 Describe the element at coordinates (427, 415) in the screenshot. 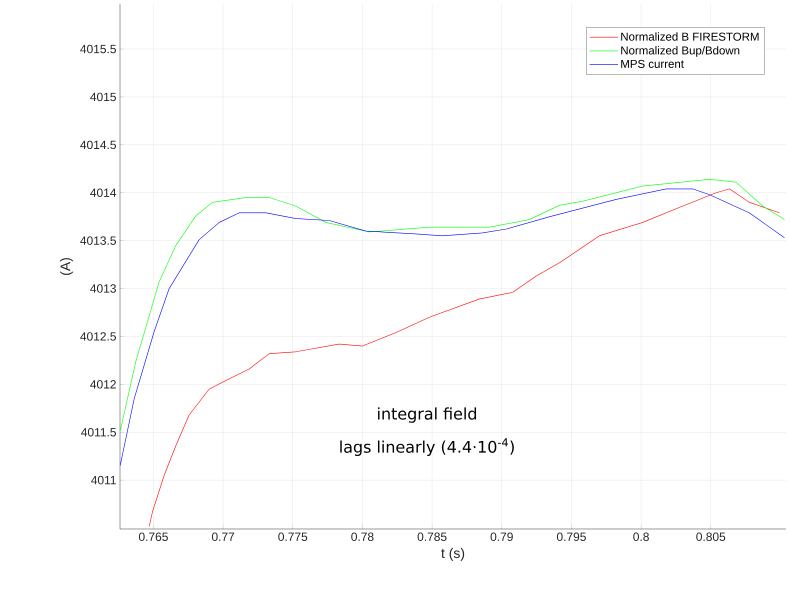

I see `annotation: integral field` at that location.